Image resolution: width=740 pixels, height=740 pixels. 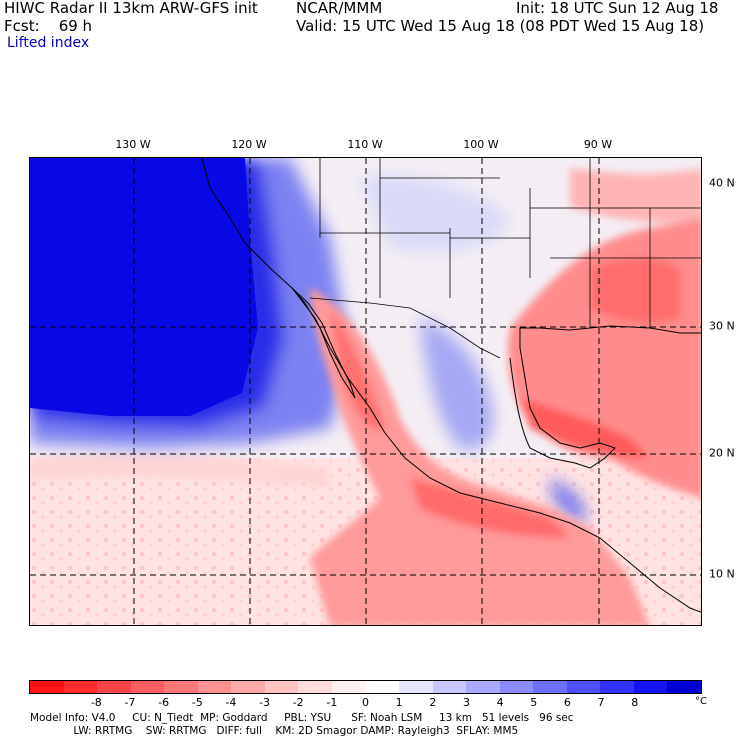 What do you see at coordinates (601, 702) in the screenshot?
I see `colorbar-tick-label: 7` at bounding box center [601, 702].